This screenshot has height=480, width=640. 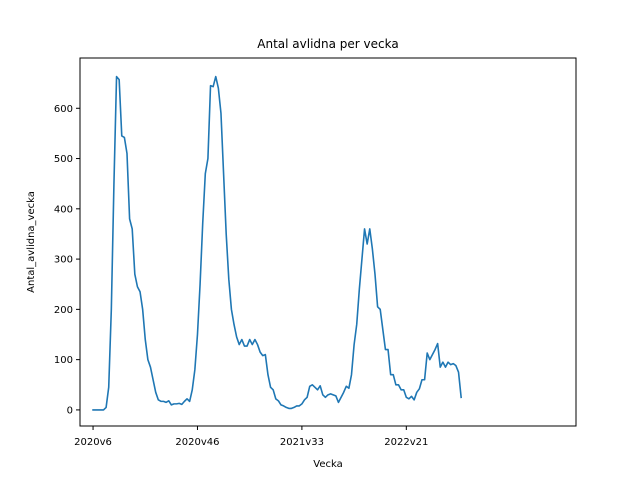 I want to click on x-tick-label: 2020v6, so click(x=93, y=442).